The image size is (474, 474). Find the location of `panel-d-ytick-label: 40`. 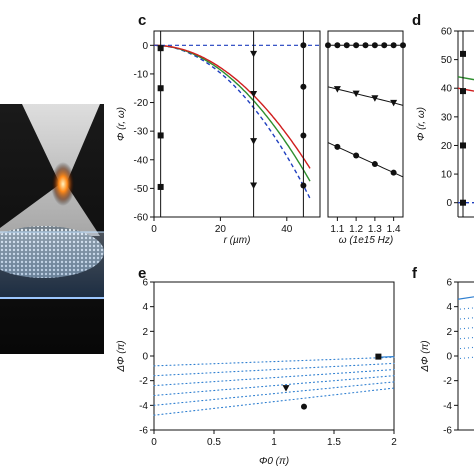

panel-d-ytick-label: 40 is located at coordinates (447, 89).